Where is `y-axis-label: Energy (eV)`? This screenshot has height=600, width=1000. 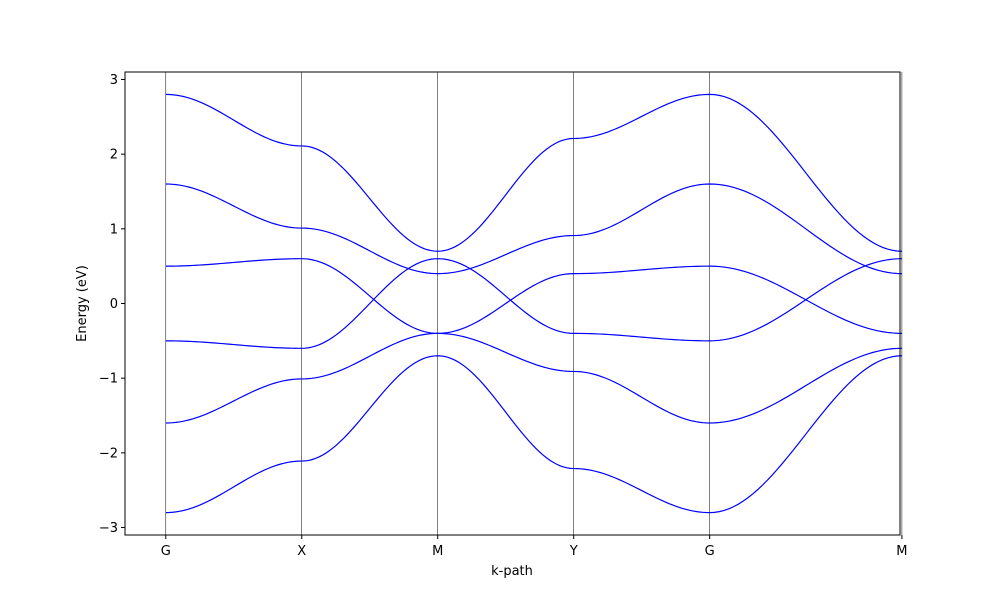 y-axis-label: Energy (eV) is located at coordinates (82, 303).